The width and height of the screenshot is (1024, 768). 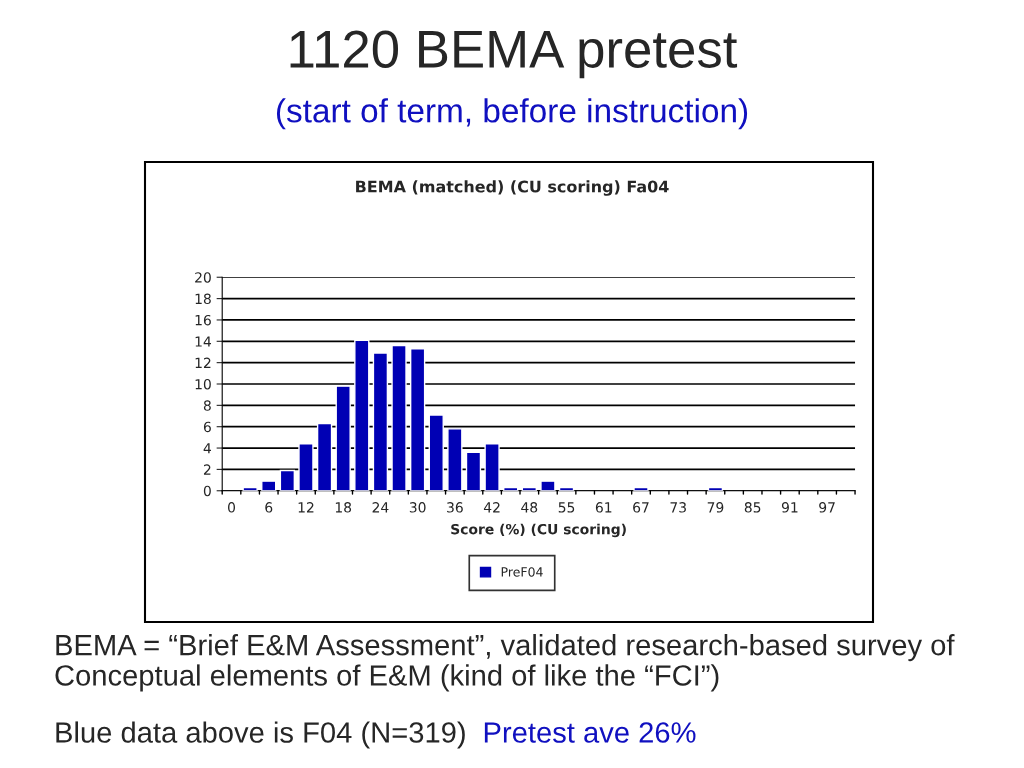 What do you see at coordinates (514, 54) in the screenshot?
I see `chart-title: 1120 BEMA pretest` at bounding box center [514, 54].